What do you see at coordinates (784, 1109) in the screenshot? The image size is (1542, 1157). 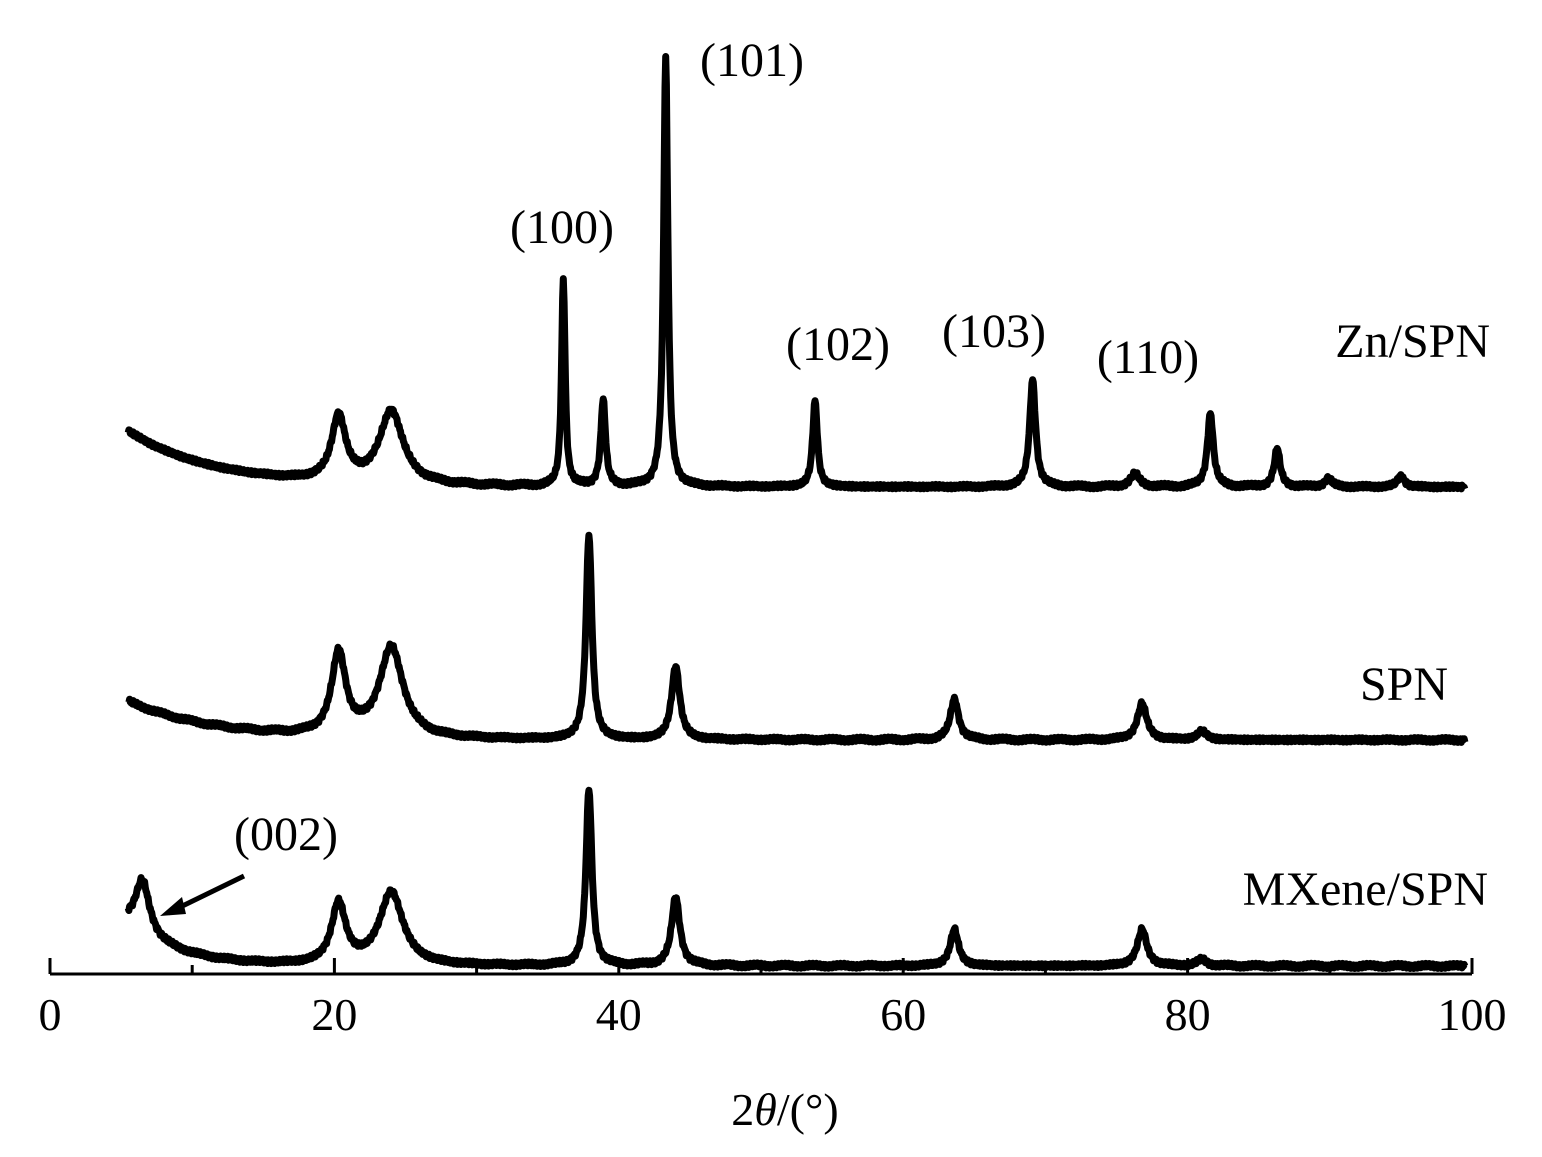 I see `x-axis-label: 2θ/(°)` at bounding box center [784, 1109].